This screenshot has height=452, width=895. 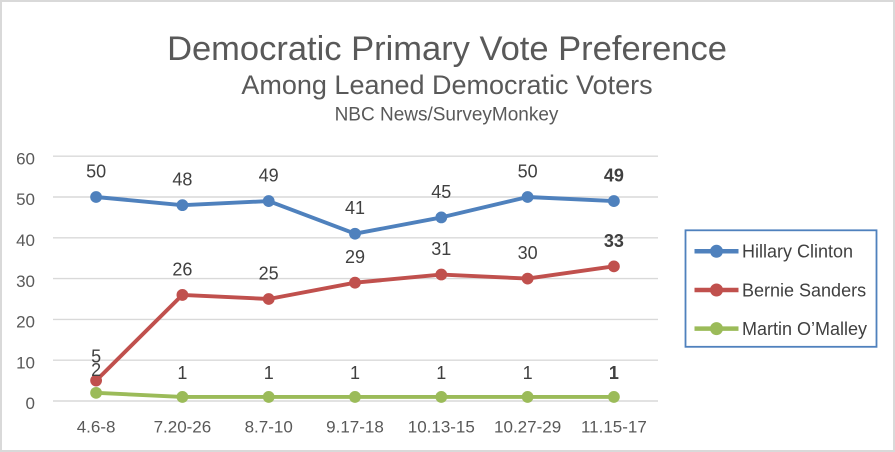 What do you see at coordinates (447, 115) in the screenshot?
I see `svg-text: NBC News/SurveyMonkey` at bounding box center [447, 115].